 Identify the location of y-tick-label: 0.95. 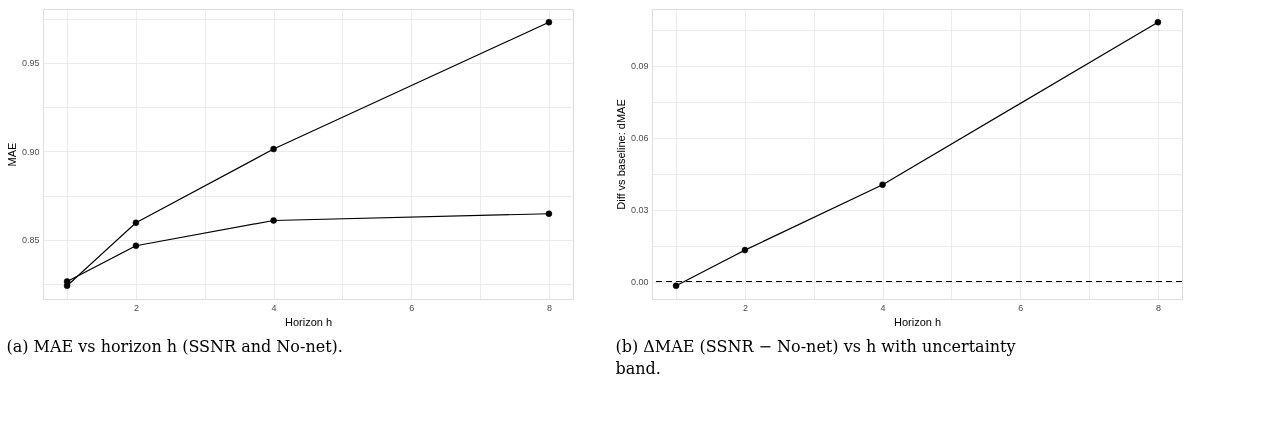
(30, 63).